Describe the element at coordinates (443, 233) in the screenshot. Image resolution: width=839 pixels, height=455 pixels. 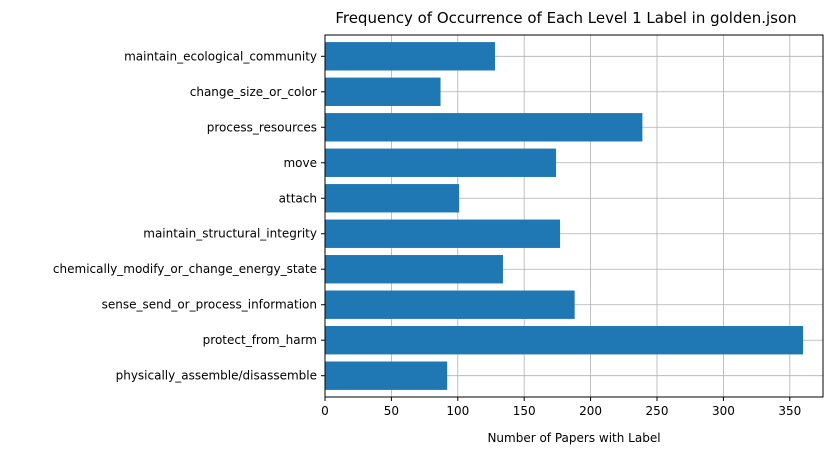
I see `bar-maintain-structural-integrity` at that location.